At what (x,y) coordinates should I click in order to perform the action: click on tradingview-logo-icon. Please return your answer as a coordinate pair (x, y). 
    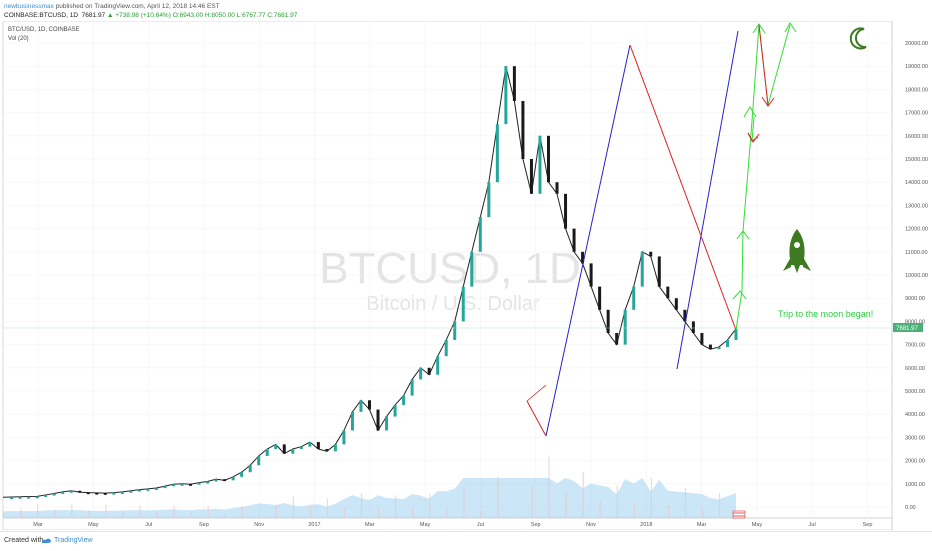
    Looking at the image, I should click on (46, 540).